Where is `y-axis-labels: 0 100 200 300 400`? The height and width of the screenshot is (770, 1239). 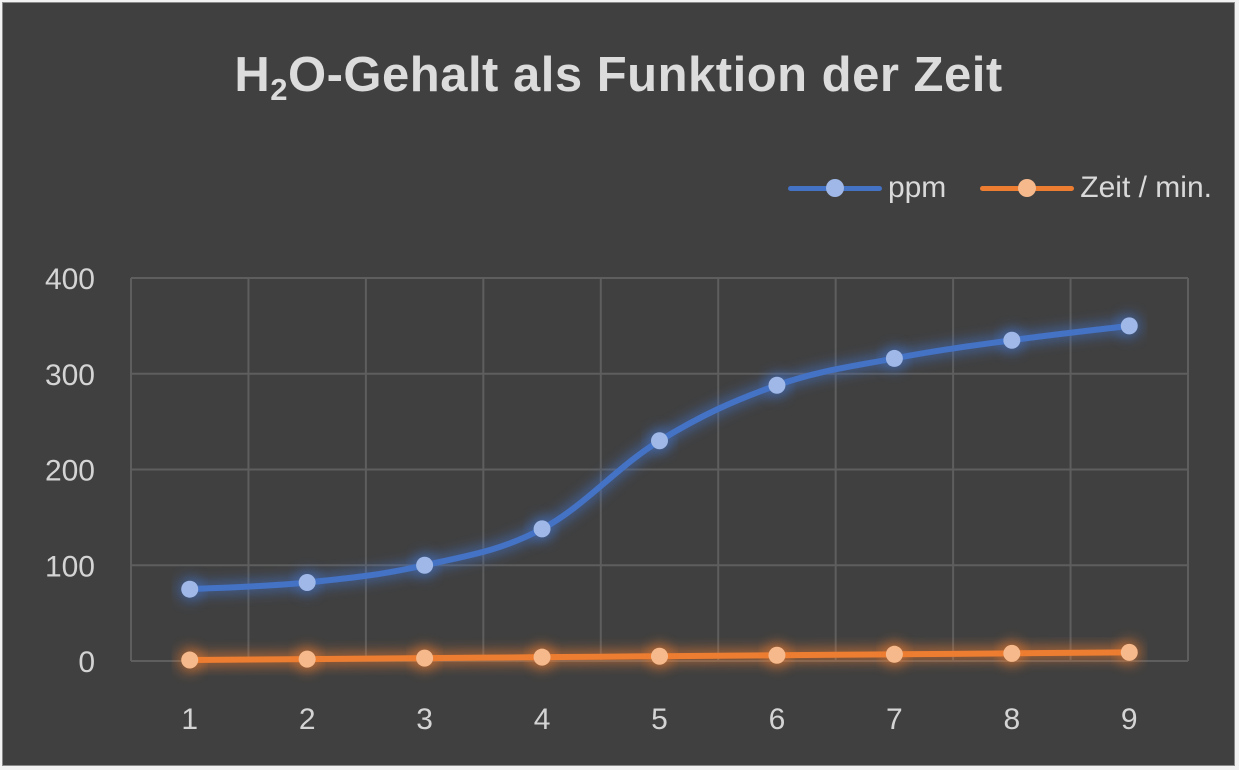 y-axis-labels: 0 100 200 300 400 is located at coordinates (70, 471).